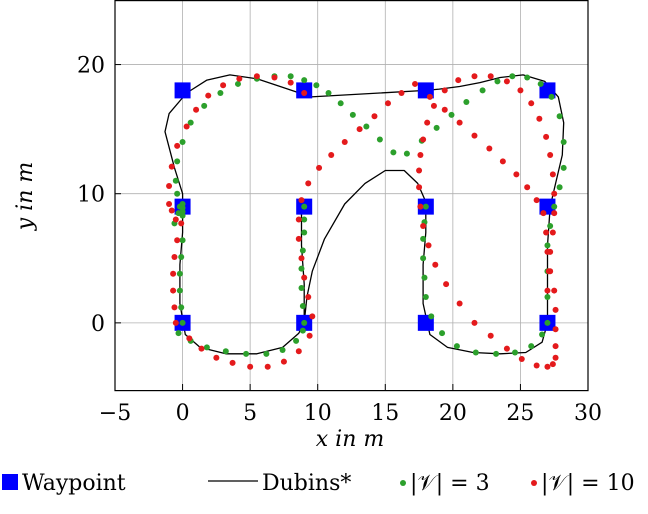  Describe the element at coordinates (453, 413) in the screenshot. I see `x-tick-label: 20` at that location.